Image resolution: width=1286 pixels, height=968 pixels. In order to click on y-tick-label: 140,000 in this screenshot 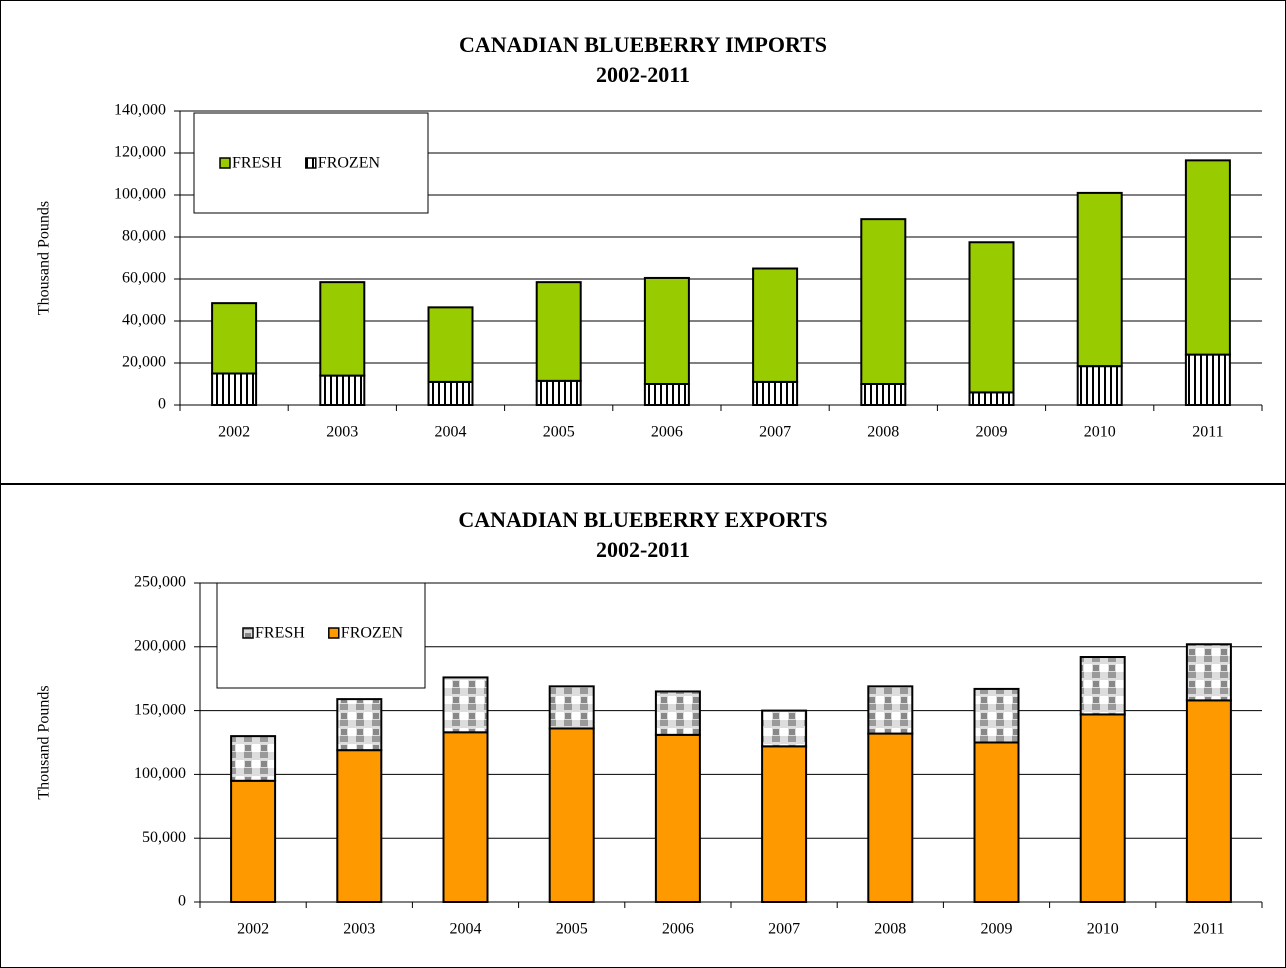, I will do `click(140, 110)`.